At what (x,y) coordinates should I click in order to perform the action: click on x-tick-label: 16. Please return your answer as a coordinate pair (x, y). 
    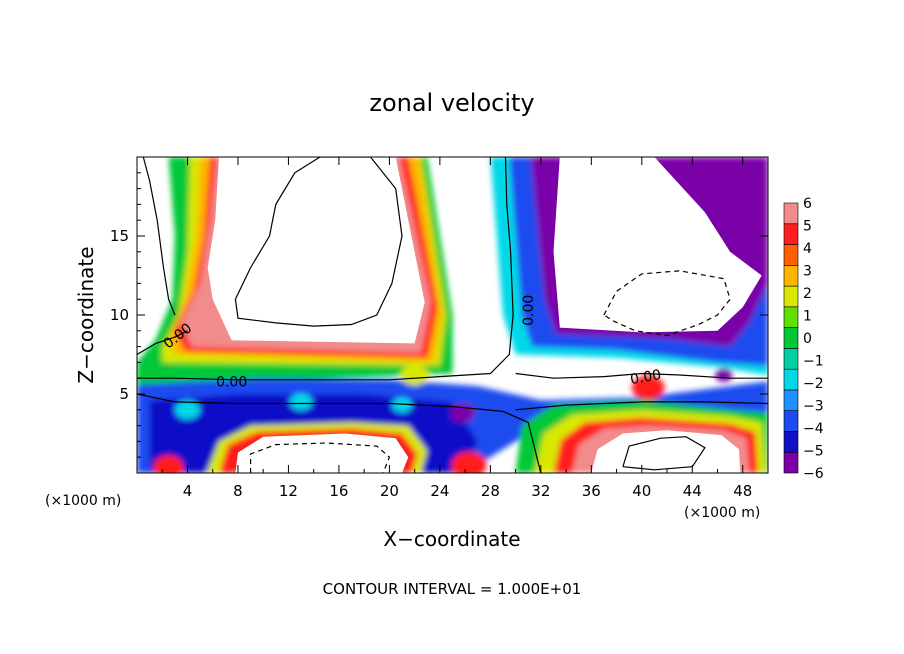
    Looking at the image, I should click on (338, 491).